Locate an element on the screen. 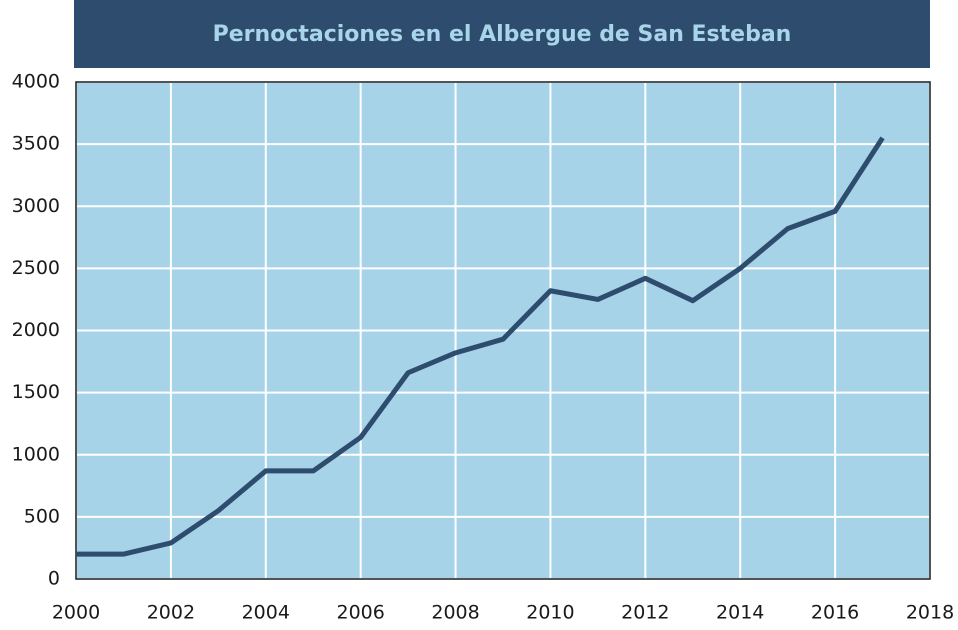 This screenshot has height=630, width=958. y-tick-label: 500 is located at coordinates (42, 516).